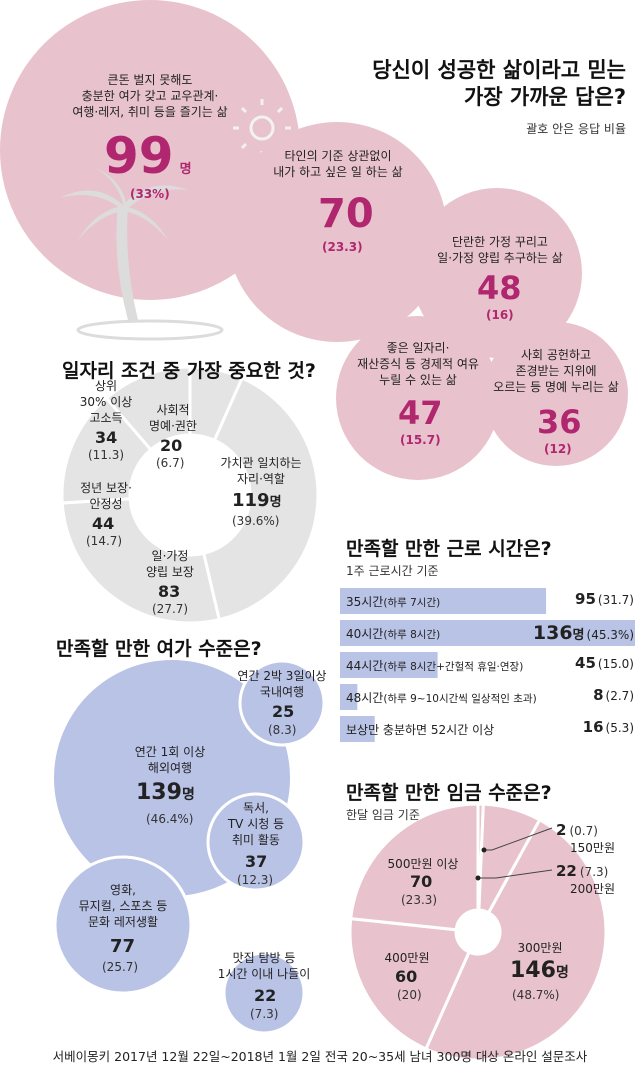 This screenshot has width=640, height=1071. What do you see at coordinates (419, 900) in the screenshot?
I see `pct-wage-500: (23.3)` at bounding box center [419, 900].